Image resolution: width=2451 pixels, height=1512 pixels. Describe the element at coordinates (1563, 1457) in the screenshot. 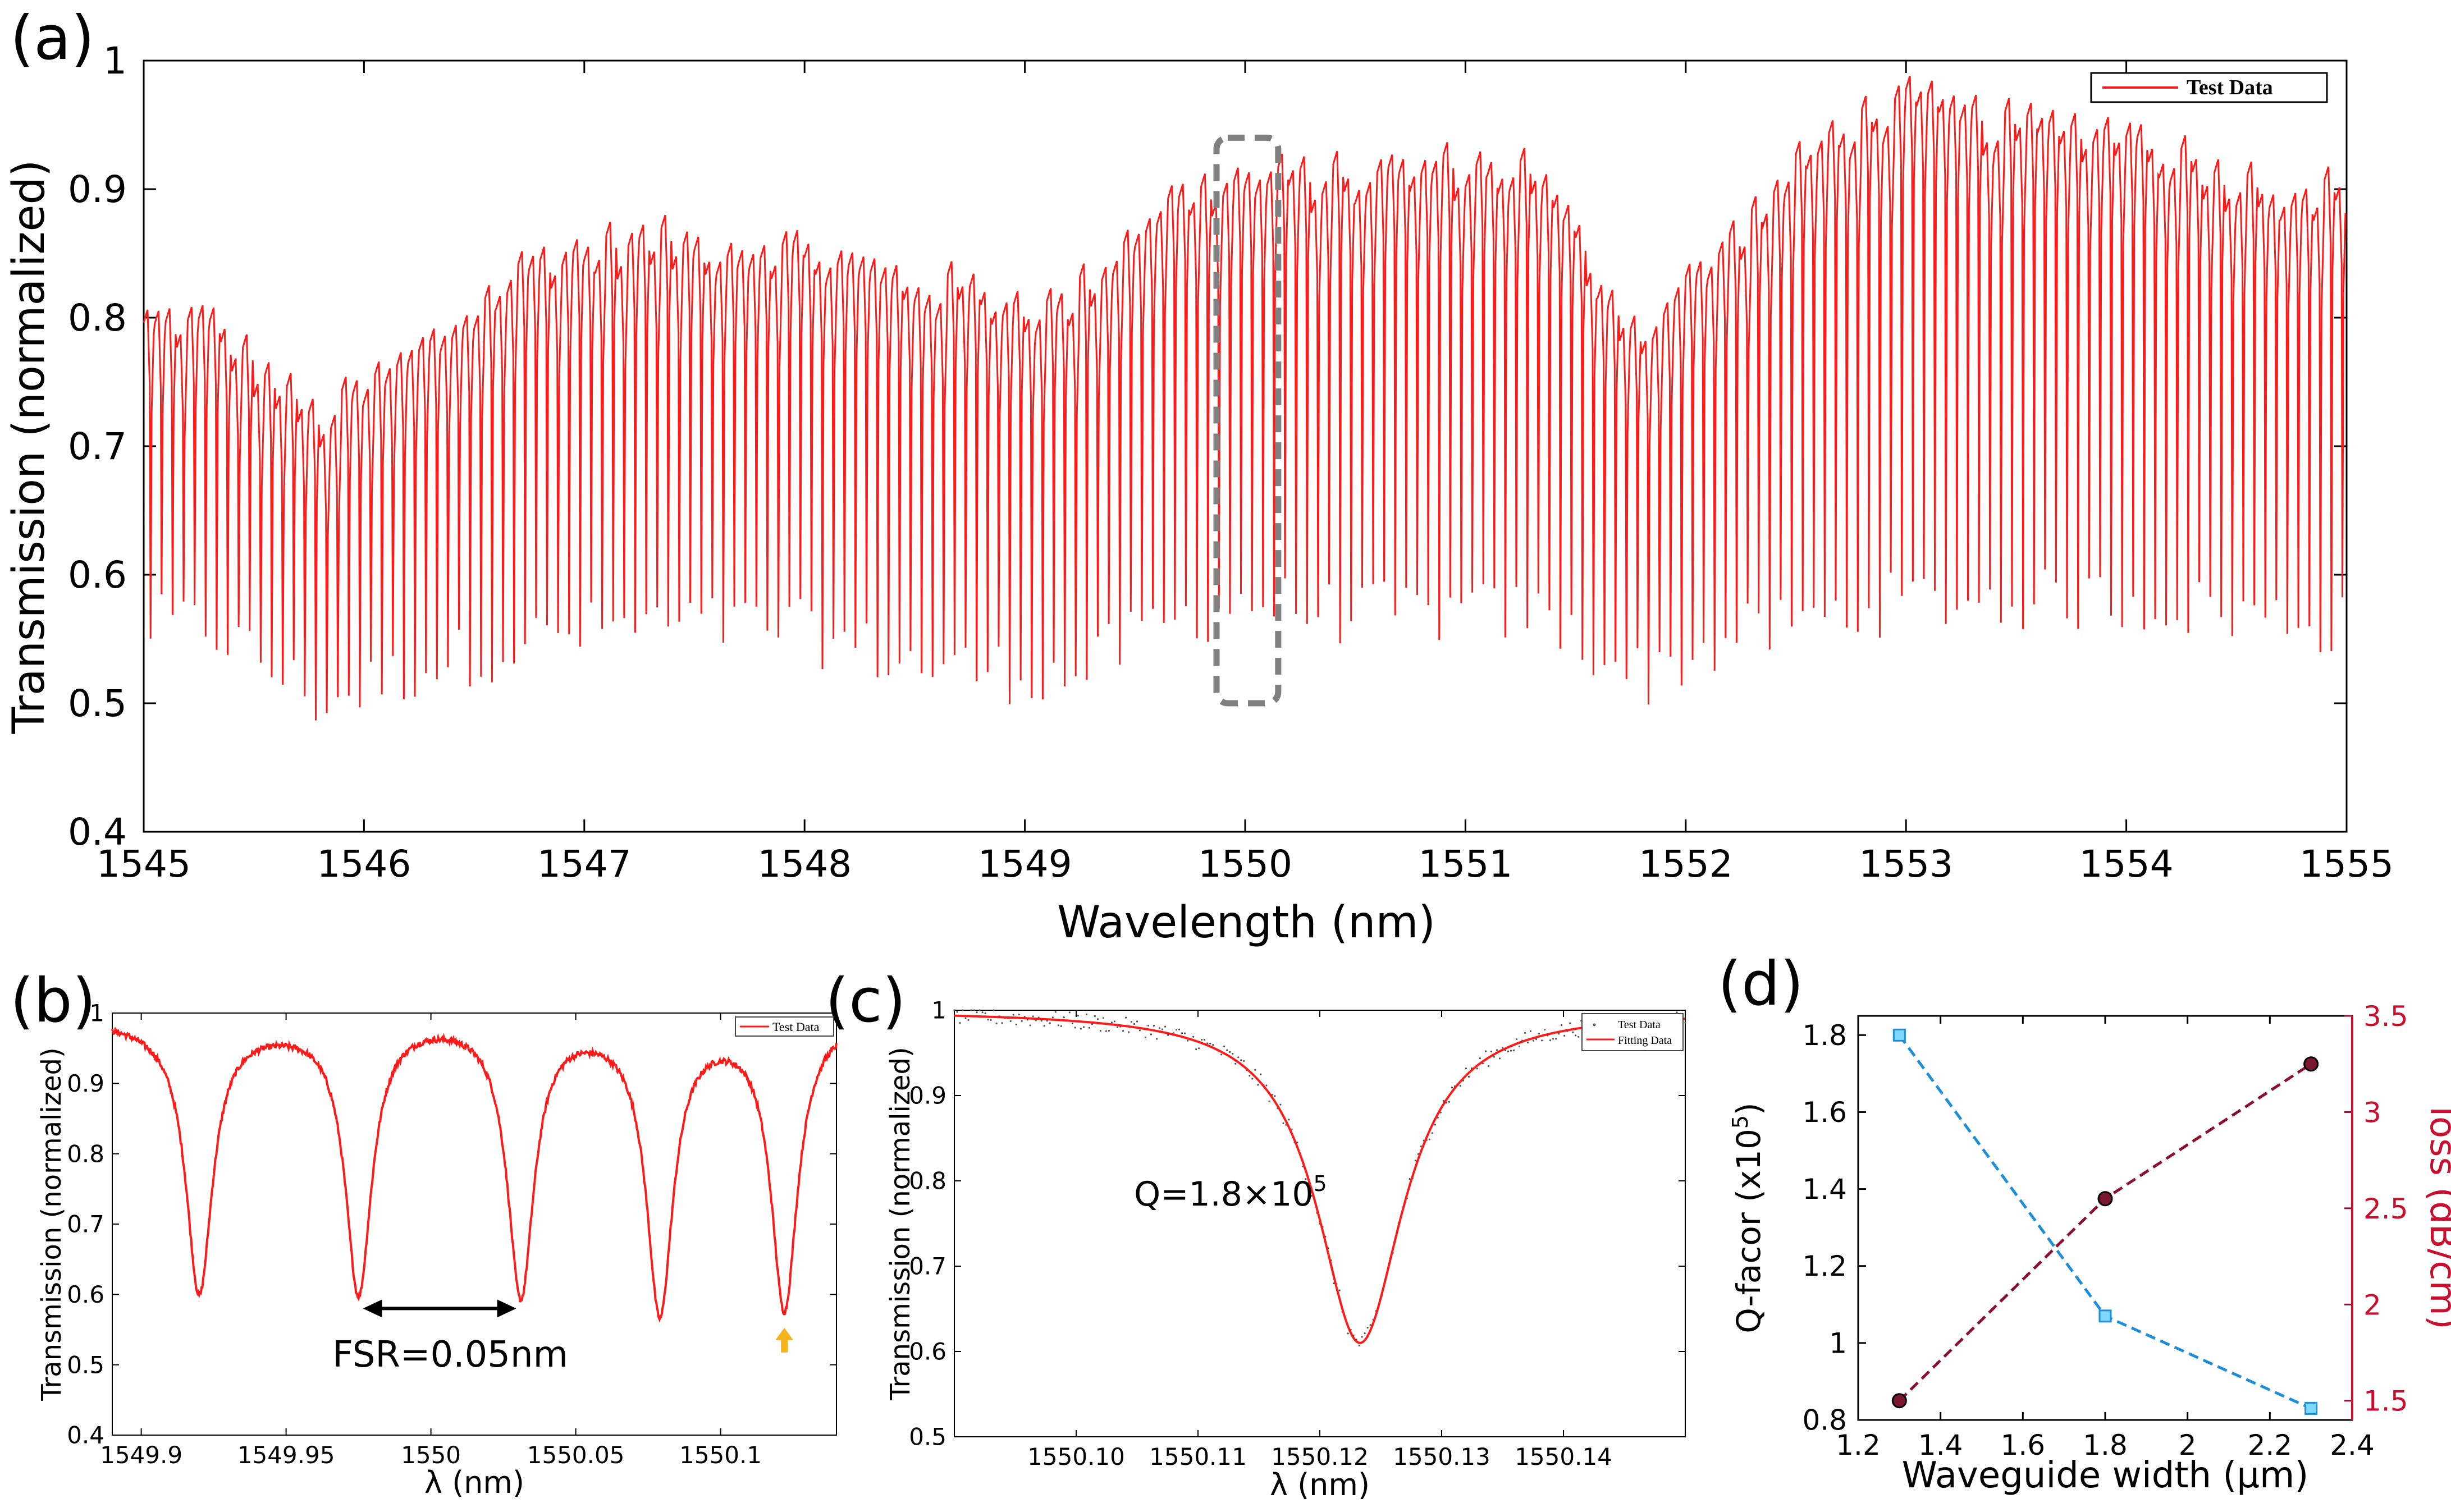

I see `x-tick-label: 1550.14` at that location.